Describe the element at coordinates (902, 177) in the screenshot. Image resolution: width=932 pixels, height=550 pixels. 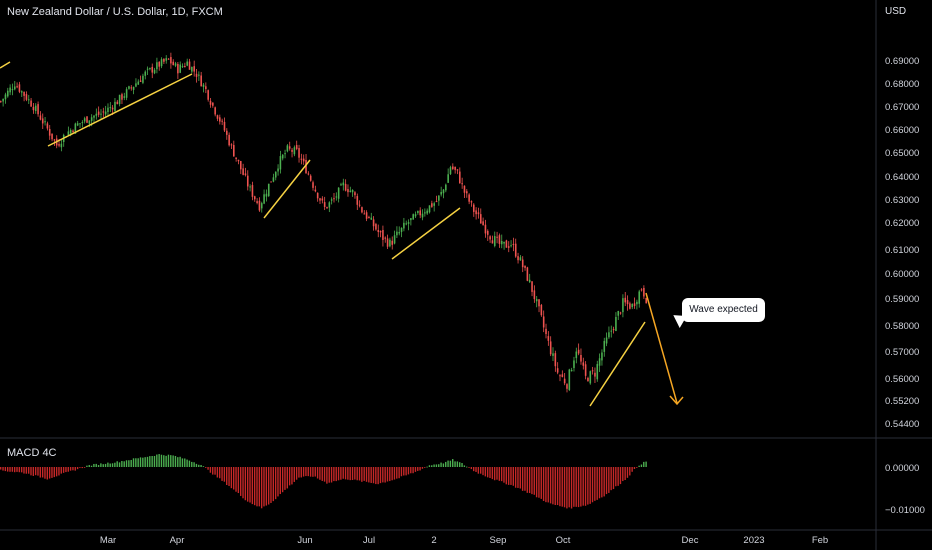
I see `price-tick-label: 0.64000` at that location.